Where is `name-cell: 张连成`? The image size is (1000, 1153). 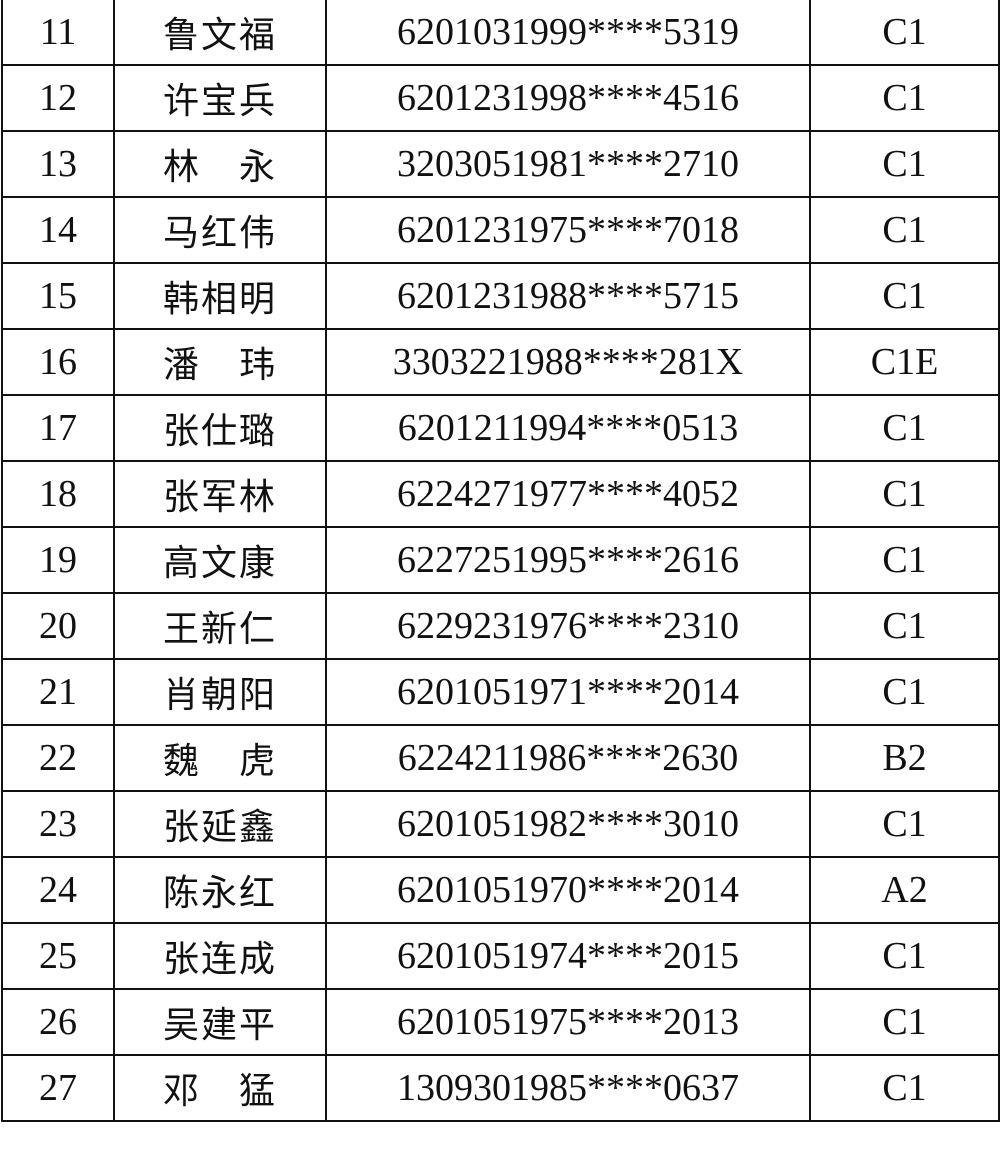 name-cell: 张连成 is located at coordinates (220, 956).